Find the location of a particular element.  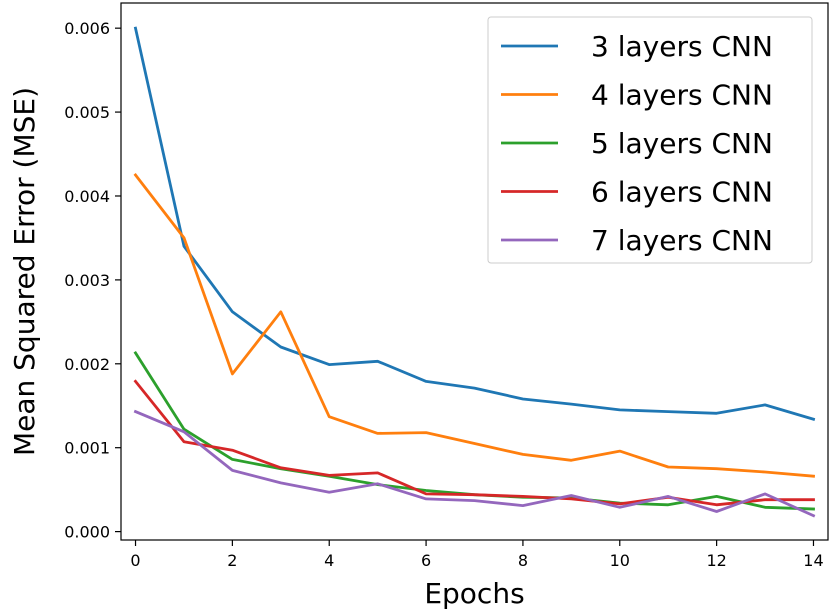

y-tick-label: 0.005 is located at coordinates (87, 112).